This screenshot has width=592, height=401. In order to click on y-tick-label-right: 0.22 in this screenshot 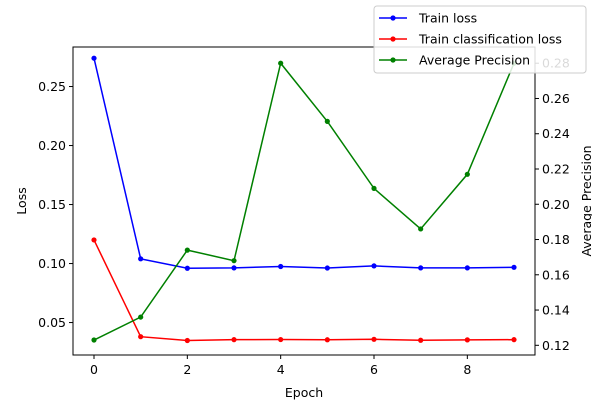, I will do `click(556, 169)`.